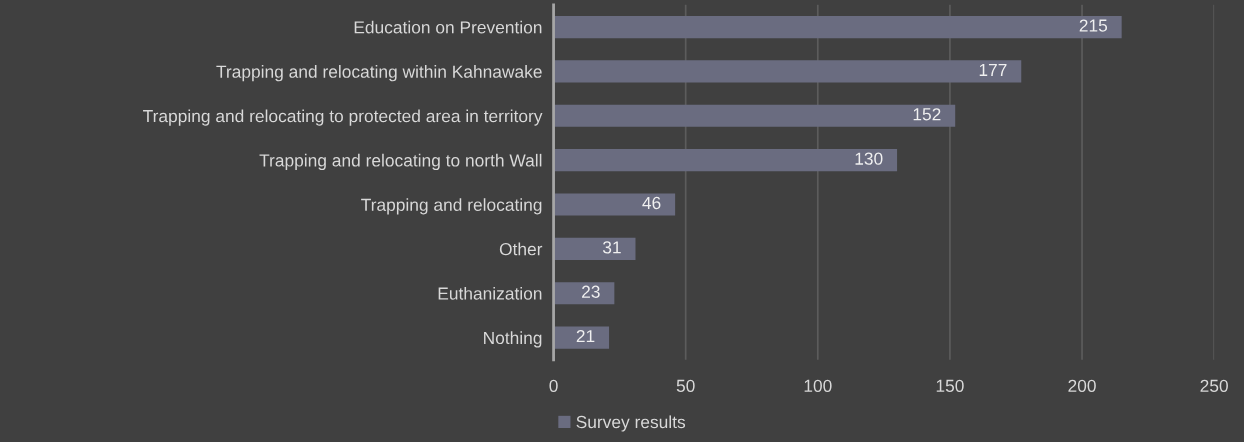 The width and height of the screenshot is (1244, 442). What do you see at coordinates (448, 27) in the screenshot?
I see `y-tick-label: Education on Prevention` at bounding box center [448, 27].